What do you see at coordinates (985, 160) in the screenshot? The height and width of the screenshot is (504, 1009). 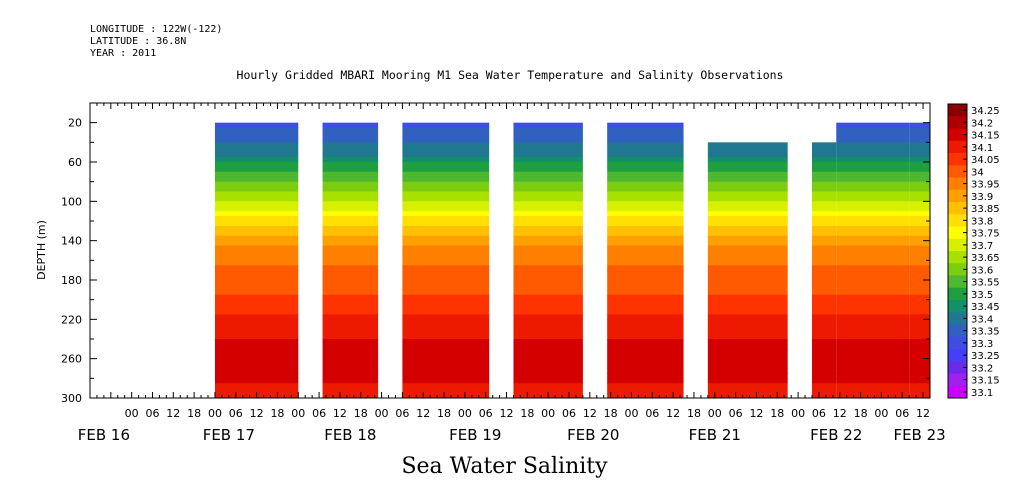 I see `colorbar-label: 34.05` at bounding box center [985, 160].